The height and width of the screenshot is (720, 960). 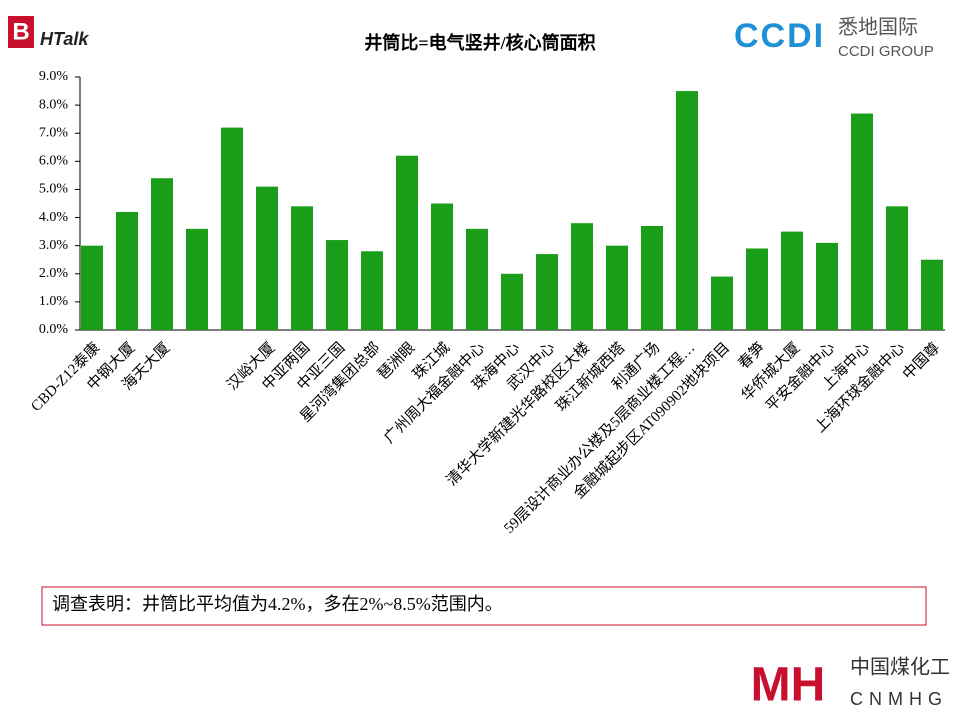 What do you see at coordinates (64, 39) in the screenshot?
I see `logo-text: HTalk` at bounding box center [64, 39].